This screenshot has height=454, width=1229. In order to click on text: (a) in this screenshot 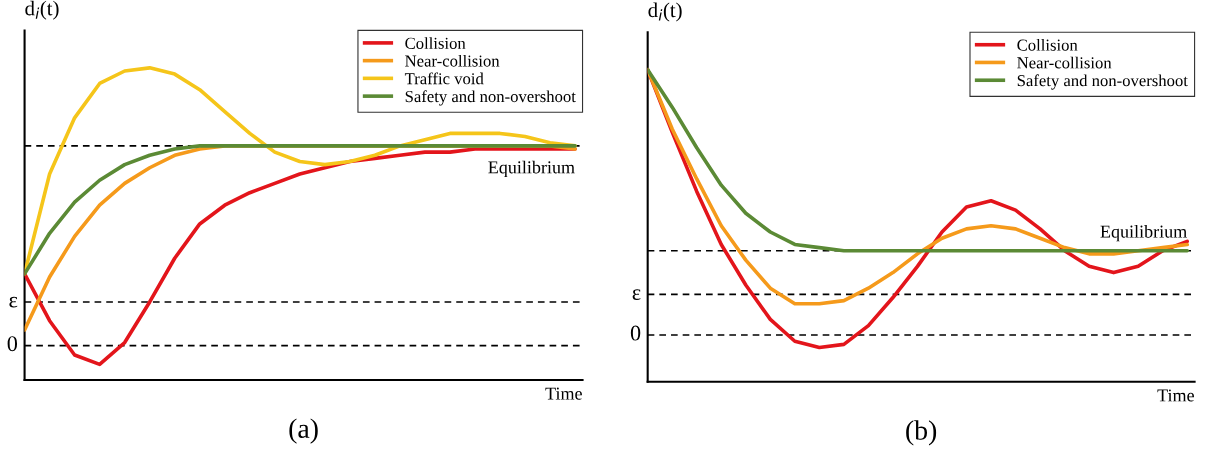, I will do `click(303, 431)`.